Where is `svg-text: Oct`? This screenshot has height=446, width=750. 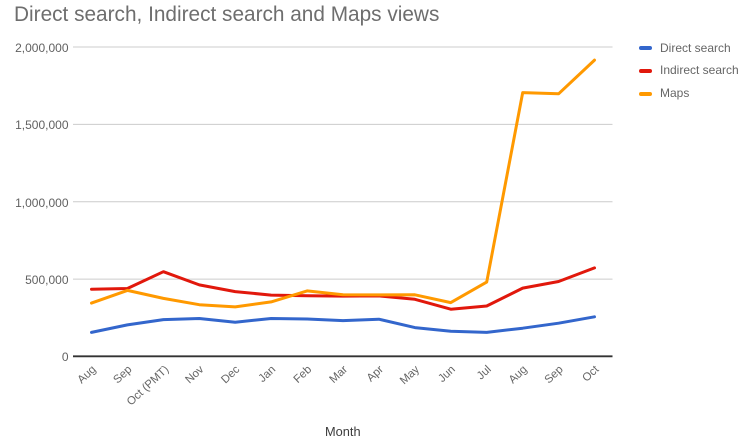 svg-text: Oct is located at coordinates (591, 373).